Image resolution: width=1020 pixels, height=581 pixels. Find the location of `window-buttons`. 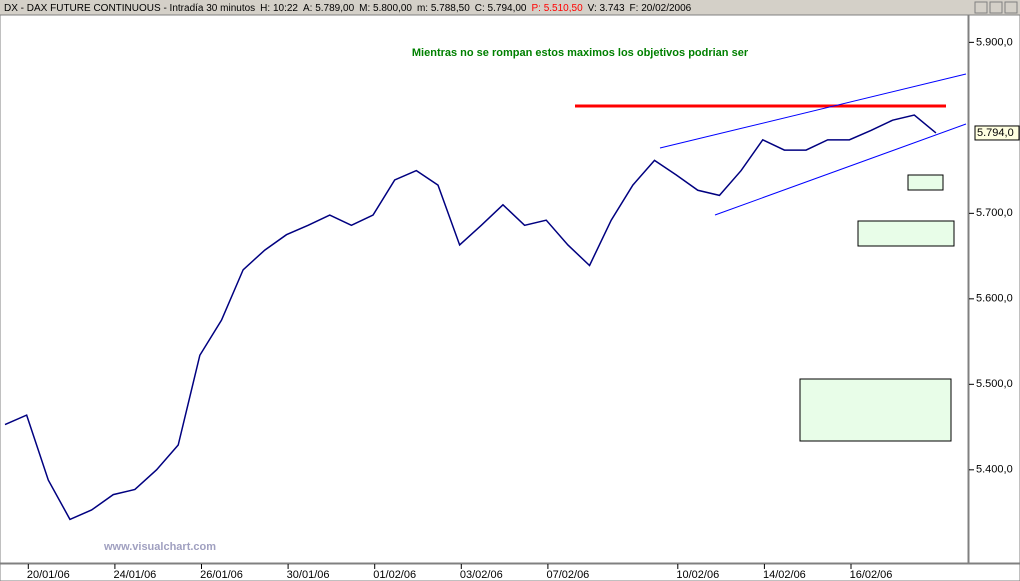

window-buttons is located at coordinates (996, 7).